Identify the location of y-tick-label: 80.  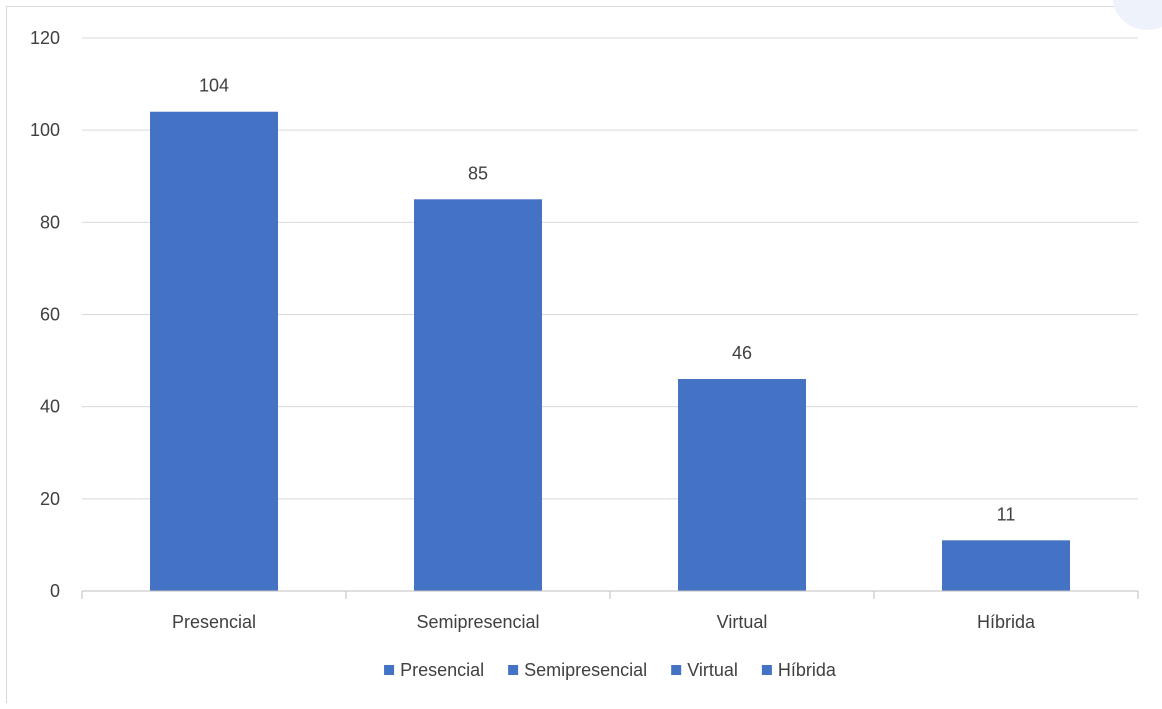
(50, 222).